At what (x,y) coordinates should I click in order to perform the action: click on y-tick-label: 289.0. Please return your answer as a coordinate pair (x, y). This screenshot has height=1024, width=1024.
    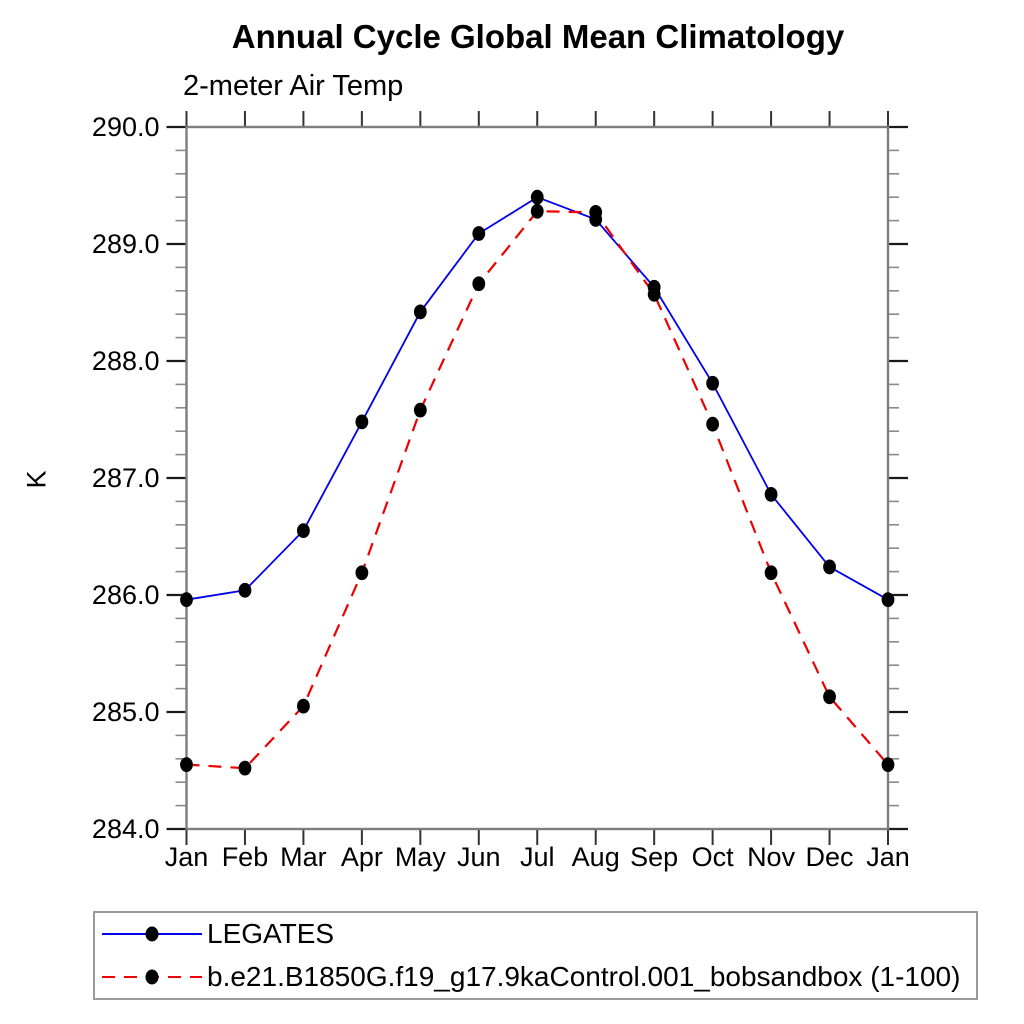
    Looking at the image, I should click on (126, 244).